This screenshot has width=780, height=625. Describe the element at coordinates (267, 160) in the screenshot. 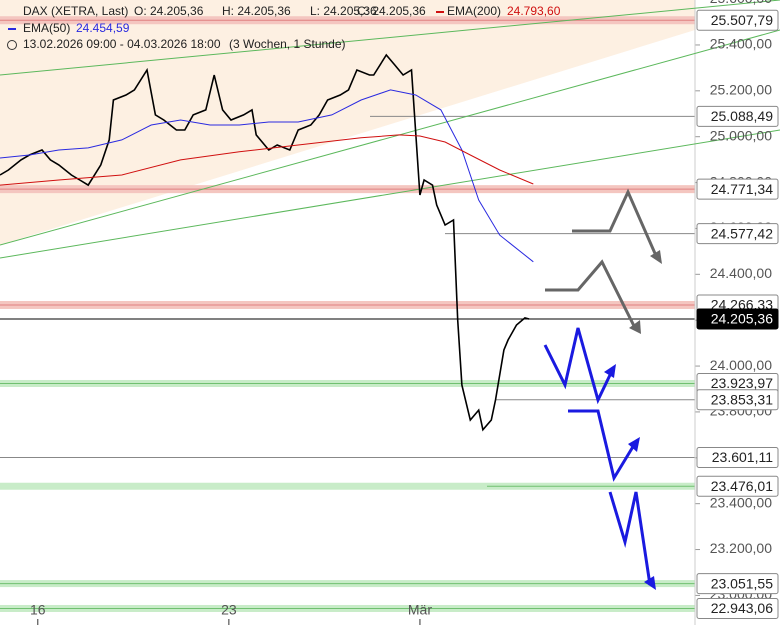

I see `series-line` at that location.